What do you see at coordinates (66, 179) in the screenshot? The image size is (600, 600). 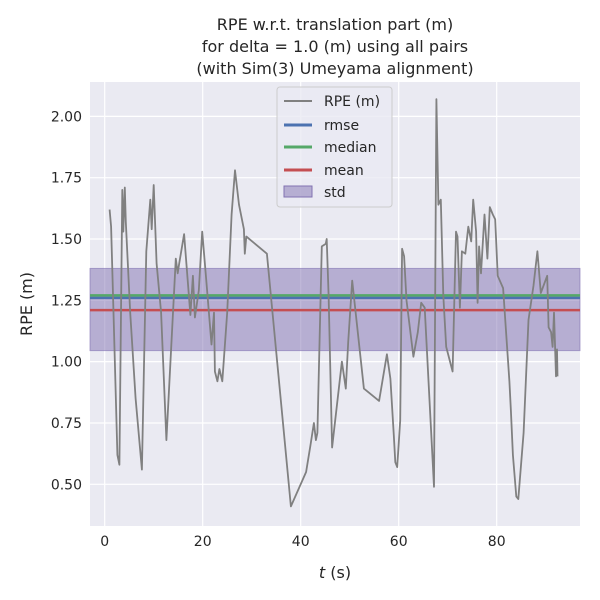 I see `y-tick-label: 1.75` at bounding box center [66, 179].